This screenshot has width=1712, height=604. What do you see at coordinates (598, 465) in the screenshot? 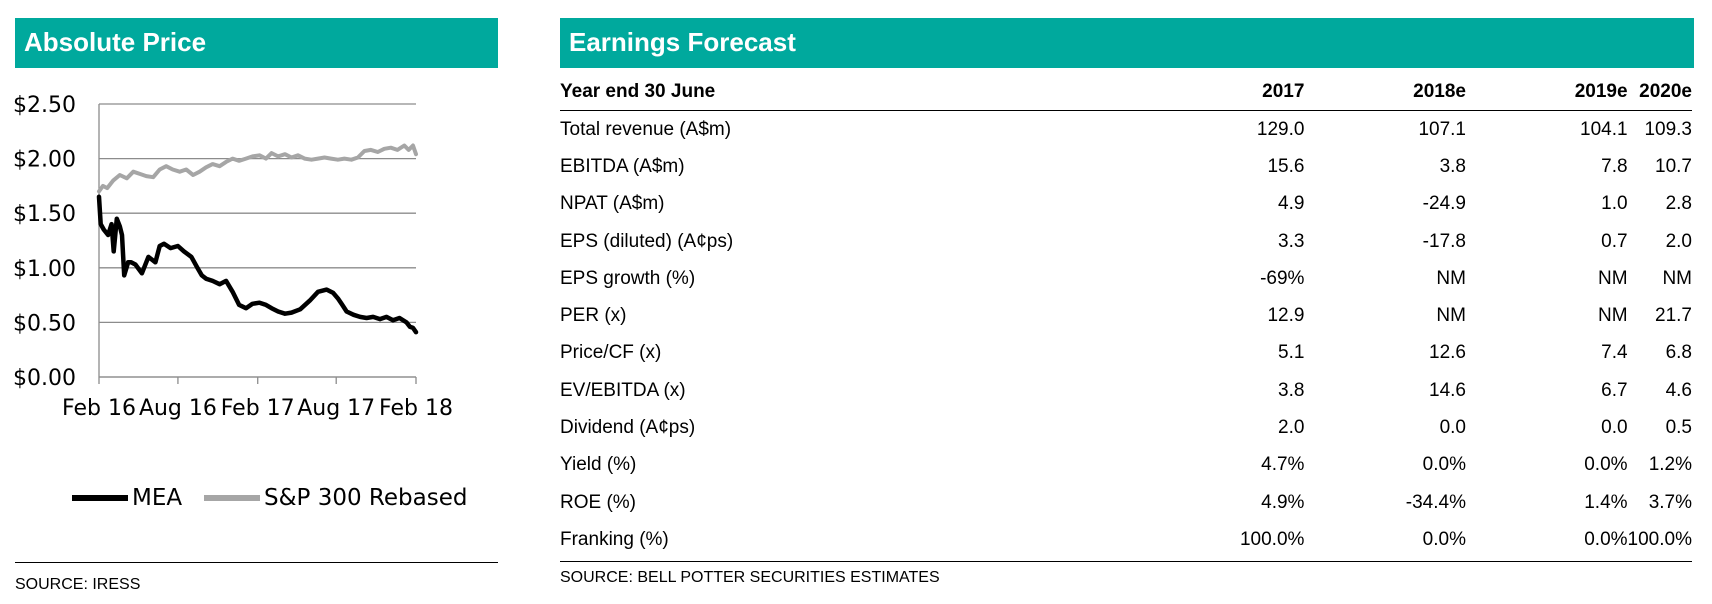
I see `row-label: Yield (%)` at bounding box center [598, 465].